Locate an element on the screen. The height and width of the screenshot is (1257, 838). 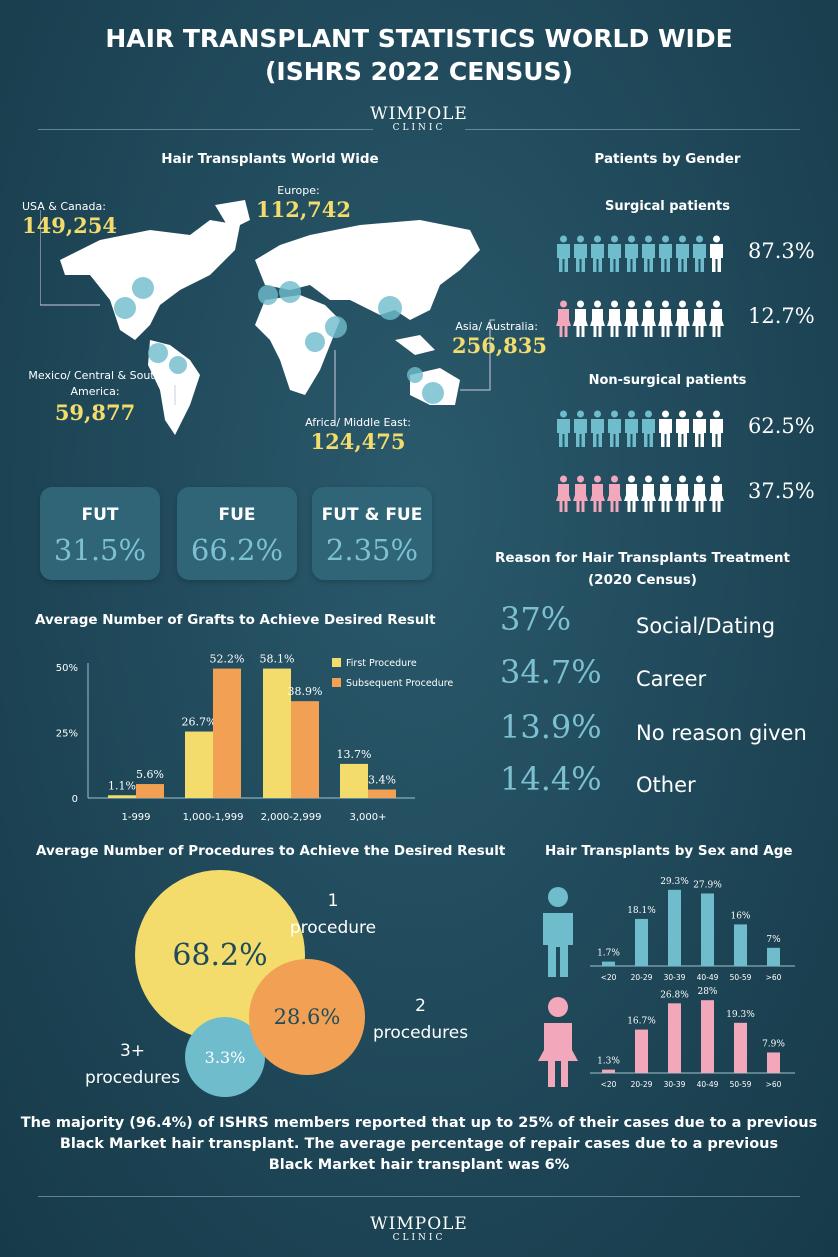
reason-label: Other is located at coordinates (666, 785).